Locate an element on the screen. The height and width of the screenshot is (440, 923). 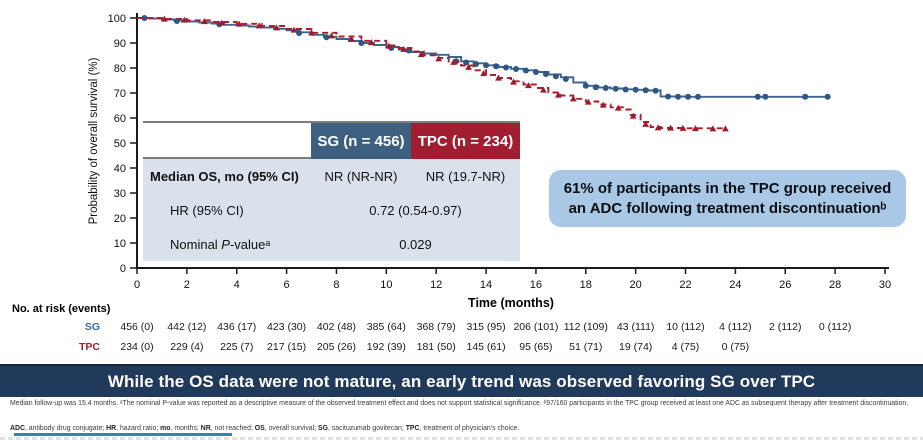
risk-value: 385 (64) is located at coordinates (386, 327).